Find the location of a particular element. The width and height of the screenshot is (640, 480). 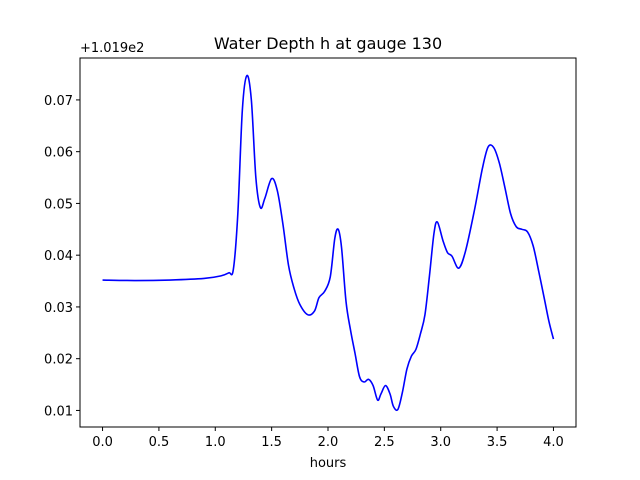

y-axis: 0.01 0.02 0.03 0.04 0.05 0.06 0.07 is located at coordinates (62, 256).